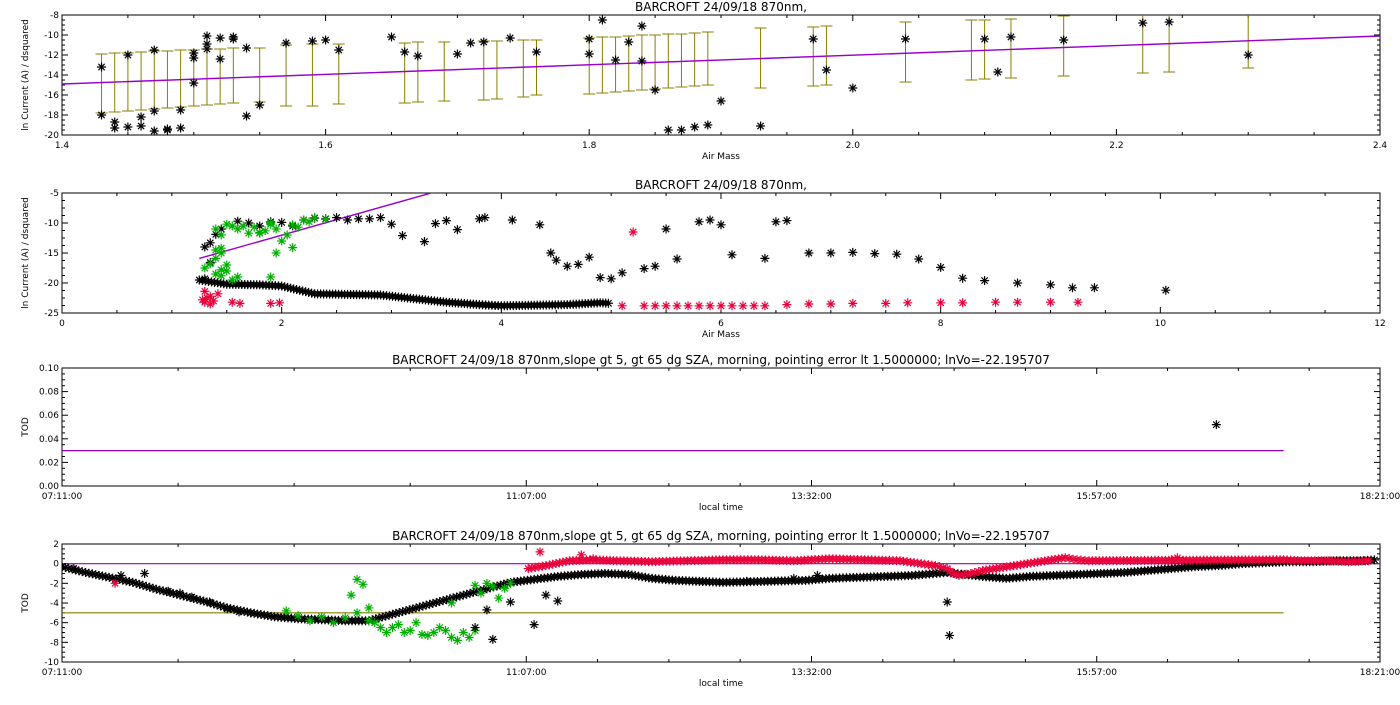 The image size is (1400, 705). What do you see at coordinates (51, 56) in the screenshot?
I see `y-tick-label: -12` at bounding box center [51, 56].